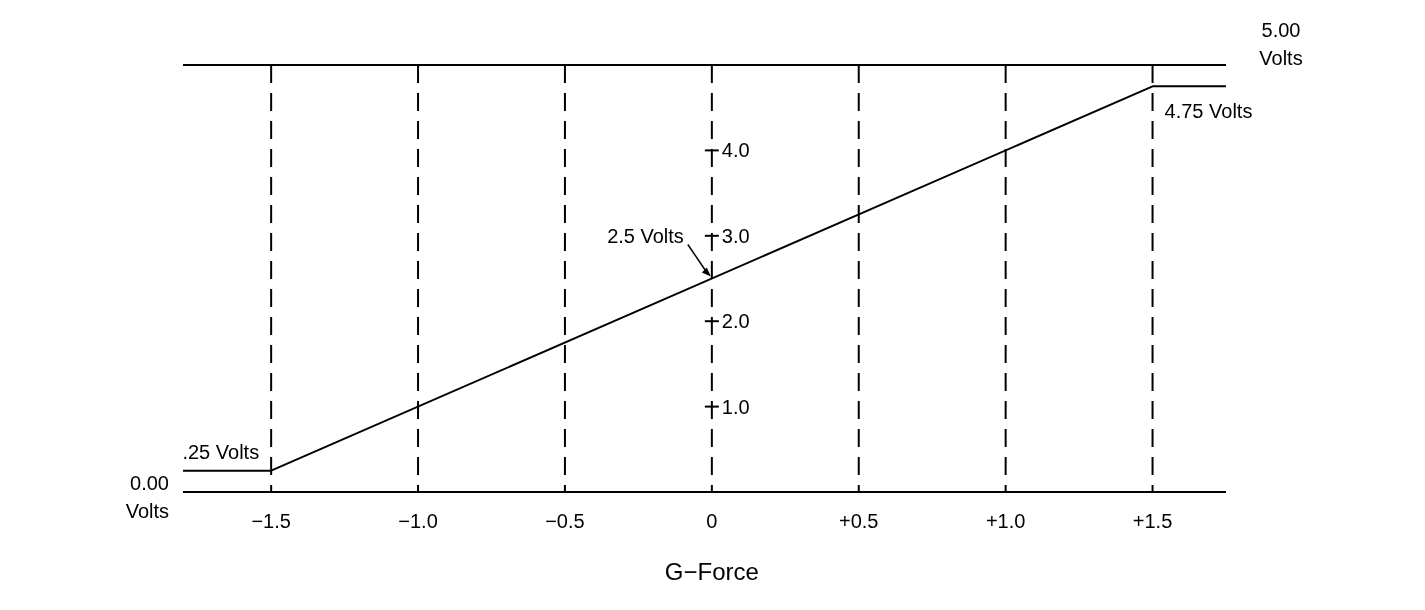  I want to click on x-tick-label: +1.5, so click(1152, 521).